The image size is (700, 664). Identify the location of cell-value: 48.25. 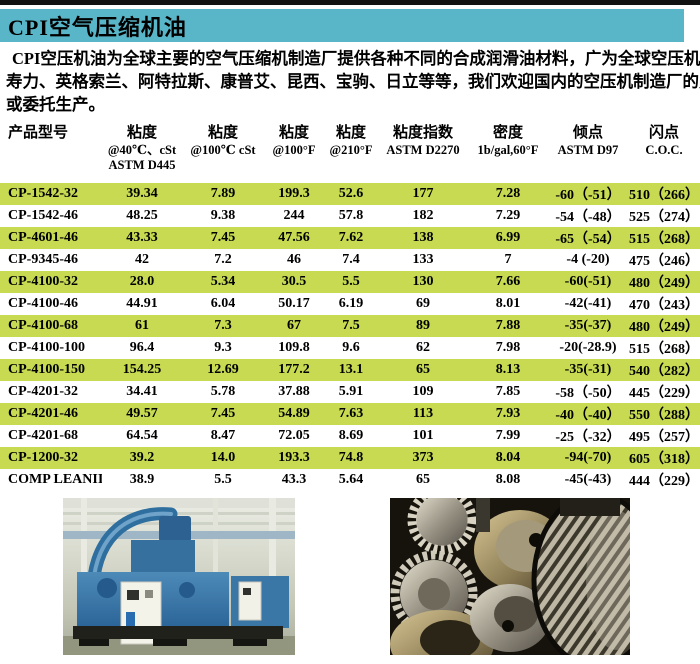
(142, 216).